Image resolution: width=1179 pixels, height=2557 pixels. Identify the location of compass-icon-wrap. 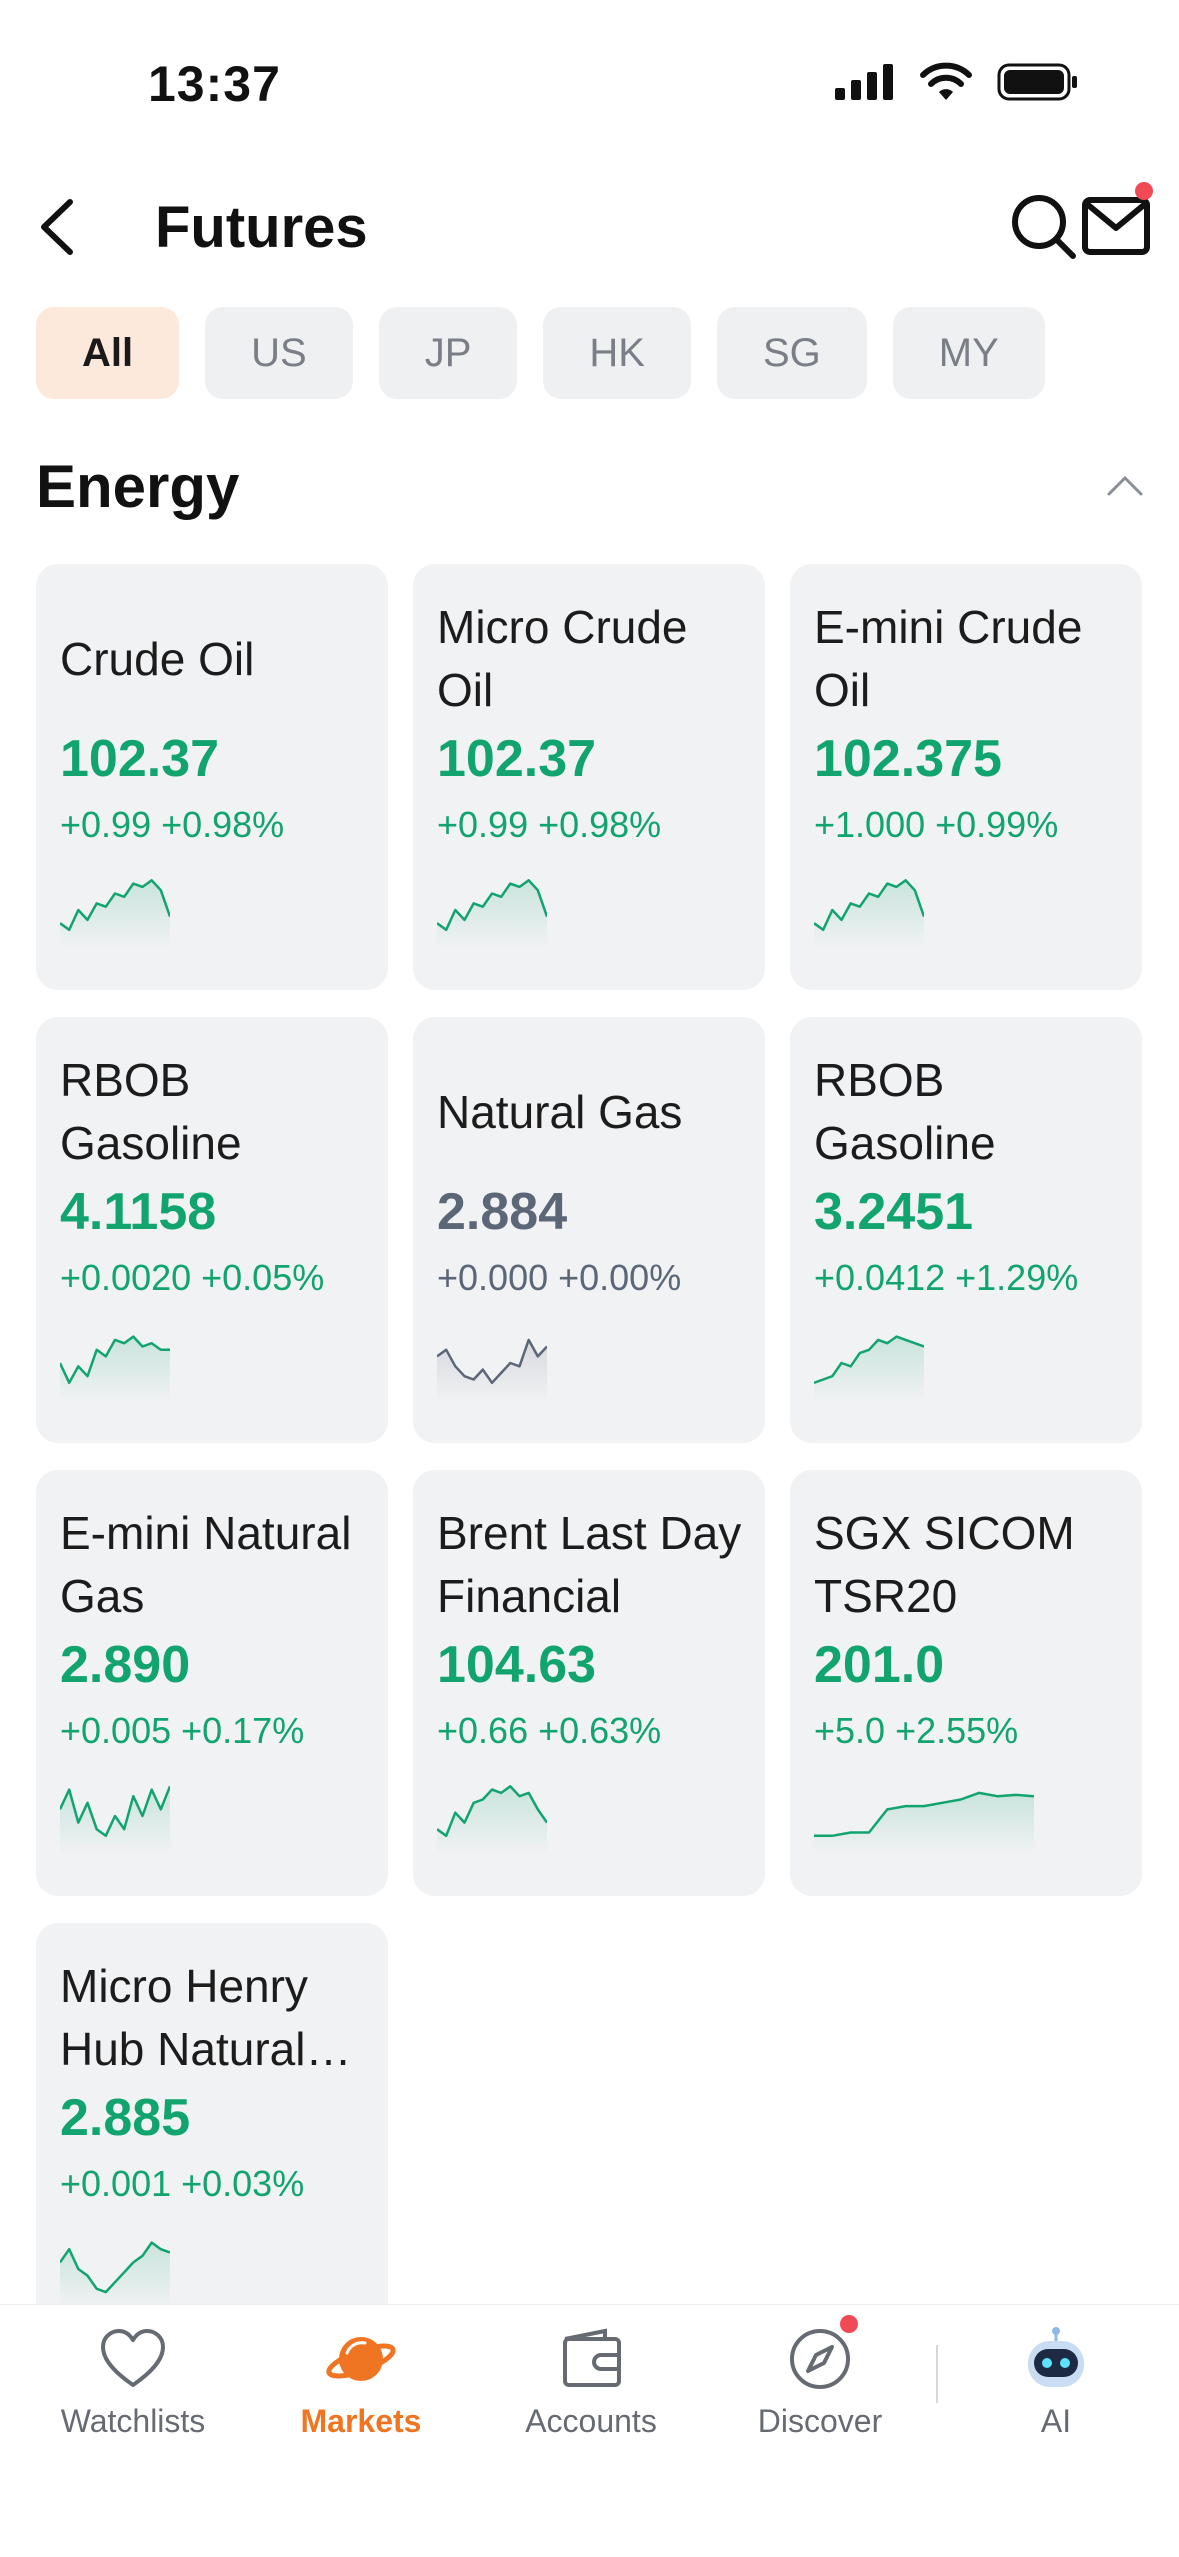
(821, 2355).